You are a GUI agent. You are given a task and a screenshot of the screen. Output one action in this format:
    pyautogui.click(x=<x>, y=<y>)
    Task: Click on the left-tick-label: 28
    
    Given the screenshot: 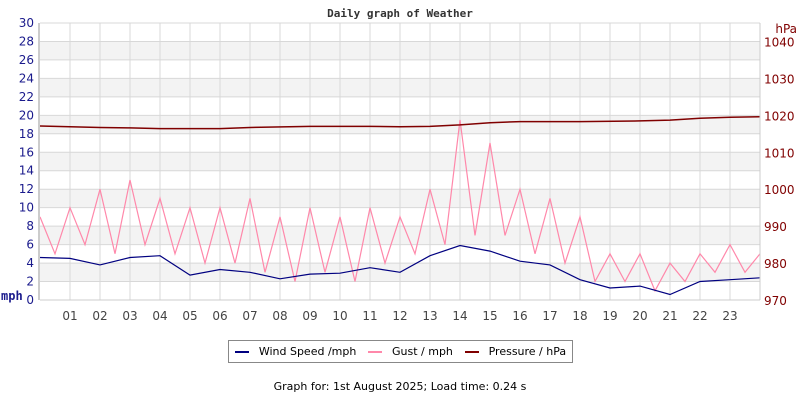 What is the action you would take?
    pyautogui.click(x=26, y=41)
    